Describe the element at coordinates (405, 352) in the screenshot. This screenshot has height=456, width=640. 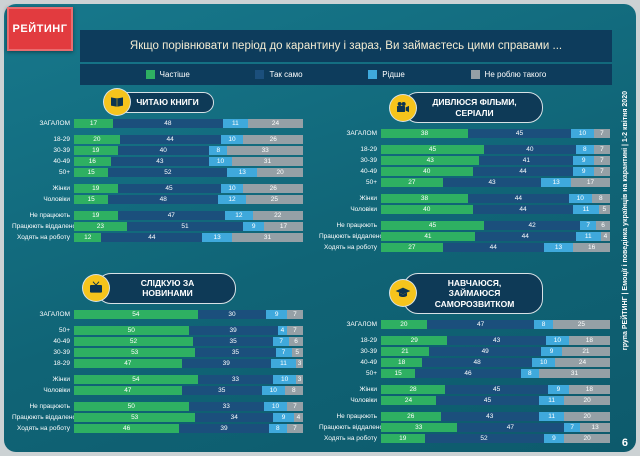
I see `bar-segment: 21` at that location.